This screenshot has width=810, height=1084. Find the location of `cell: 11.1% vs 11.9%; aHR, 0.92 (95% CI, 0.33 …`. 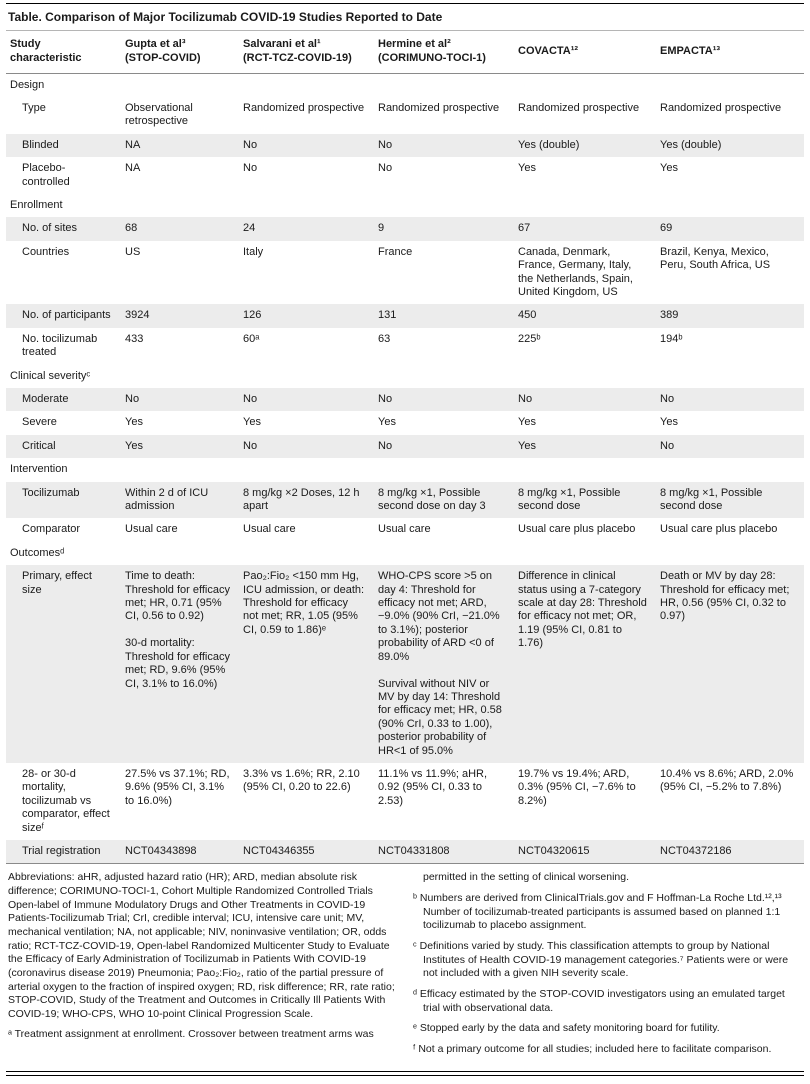

cell: 11.1% vs 11.9%; aHR, 0.92 (95% CI, 0.33 … is located at coordinates (433, 787).